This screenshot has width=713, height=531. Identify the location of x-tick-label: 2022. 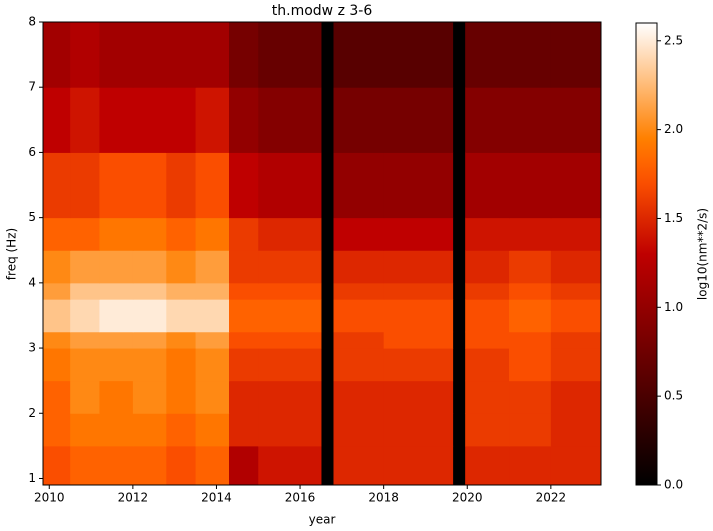
(551, 498).